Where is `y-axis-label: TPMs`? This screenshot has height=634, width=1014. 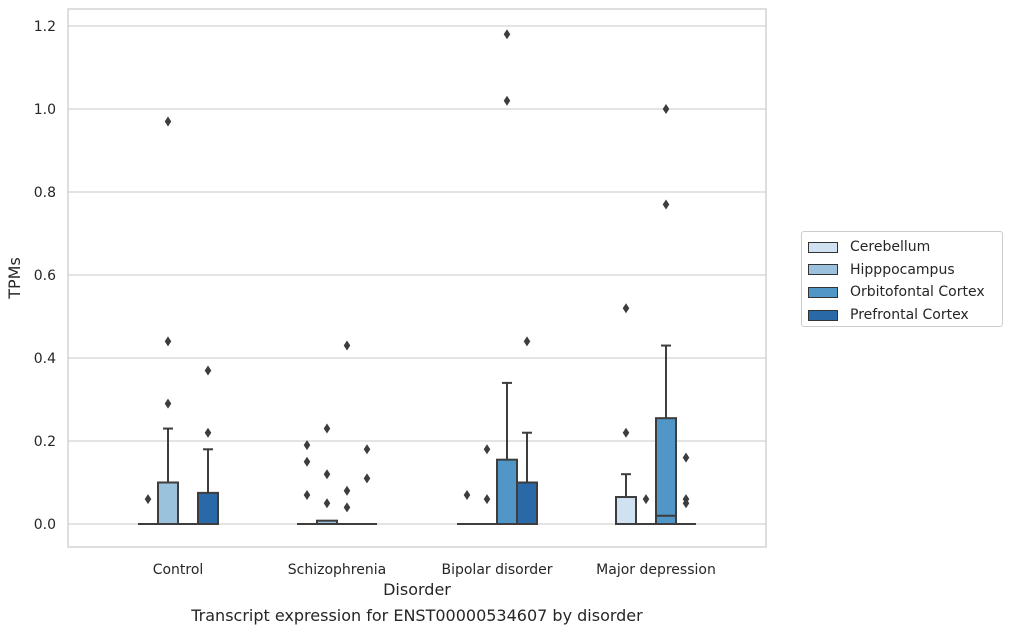
y-axis-label: TPMs is located at coordinates (14, 278).